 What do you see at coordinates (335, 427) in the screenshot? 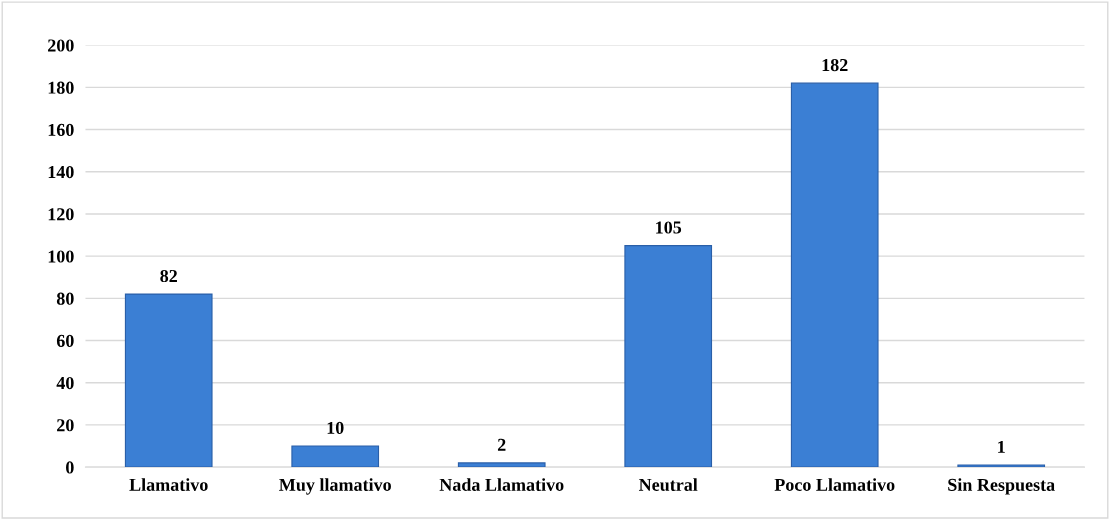
I see `data-label: 10` at bounding box center [335, 427].